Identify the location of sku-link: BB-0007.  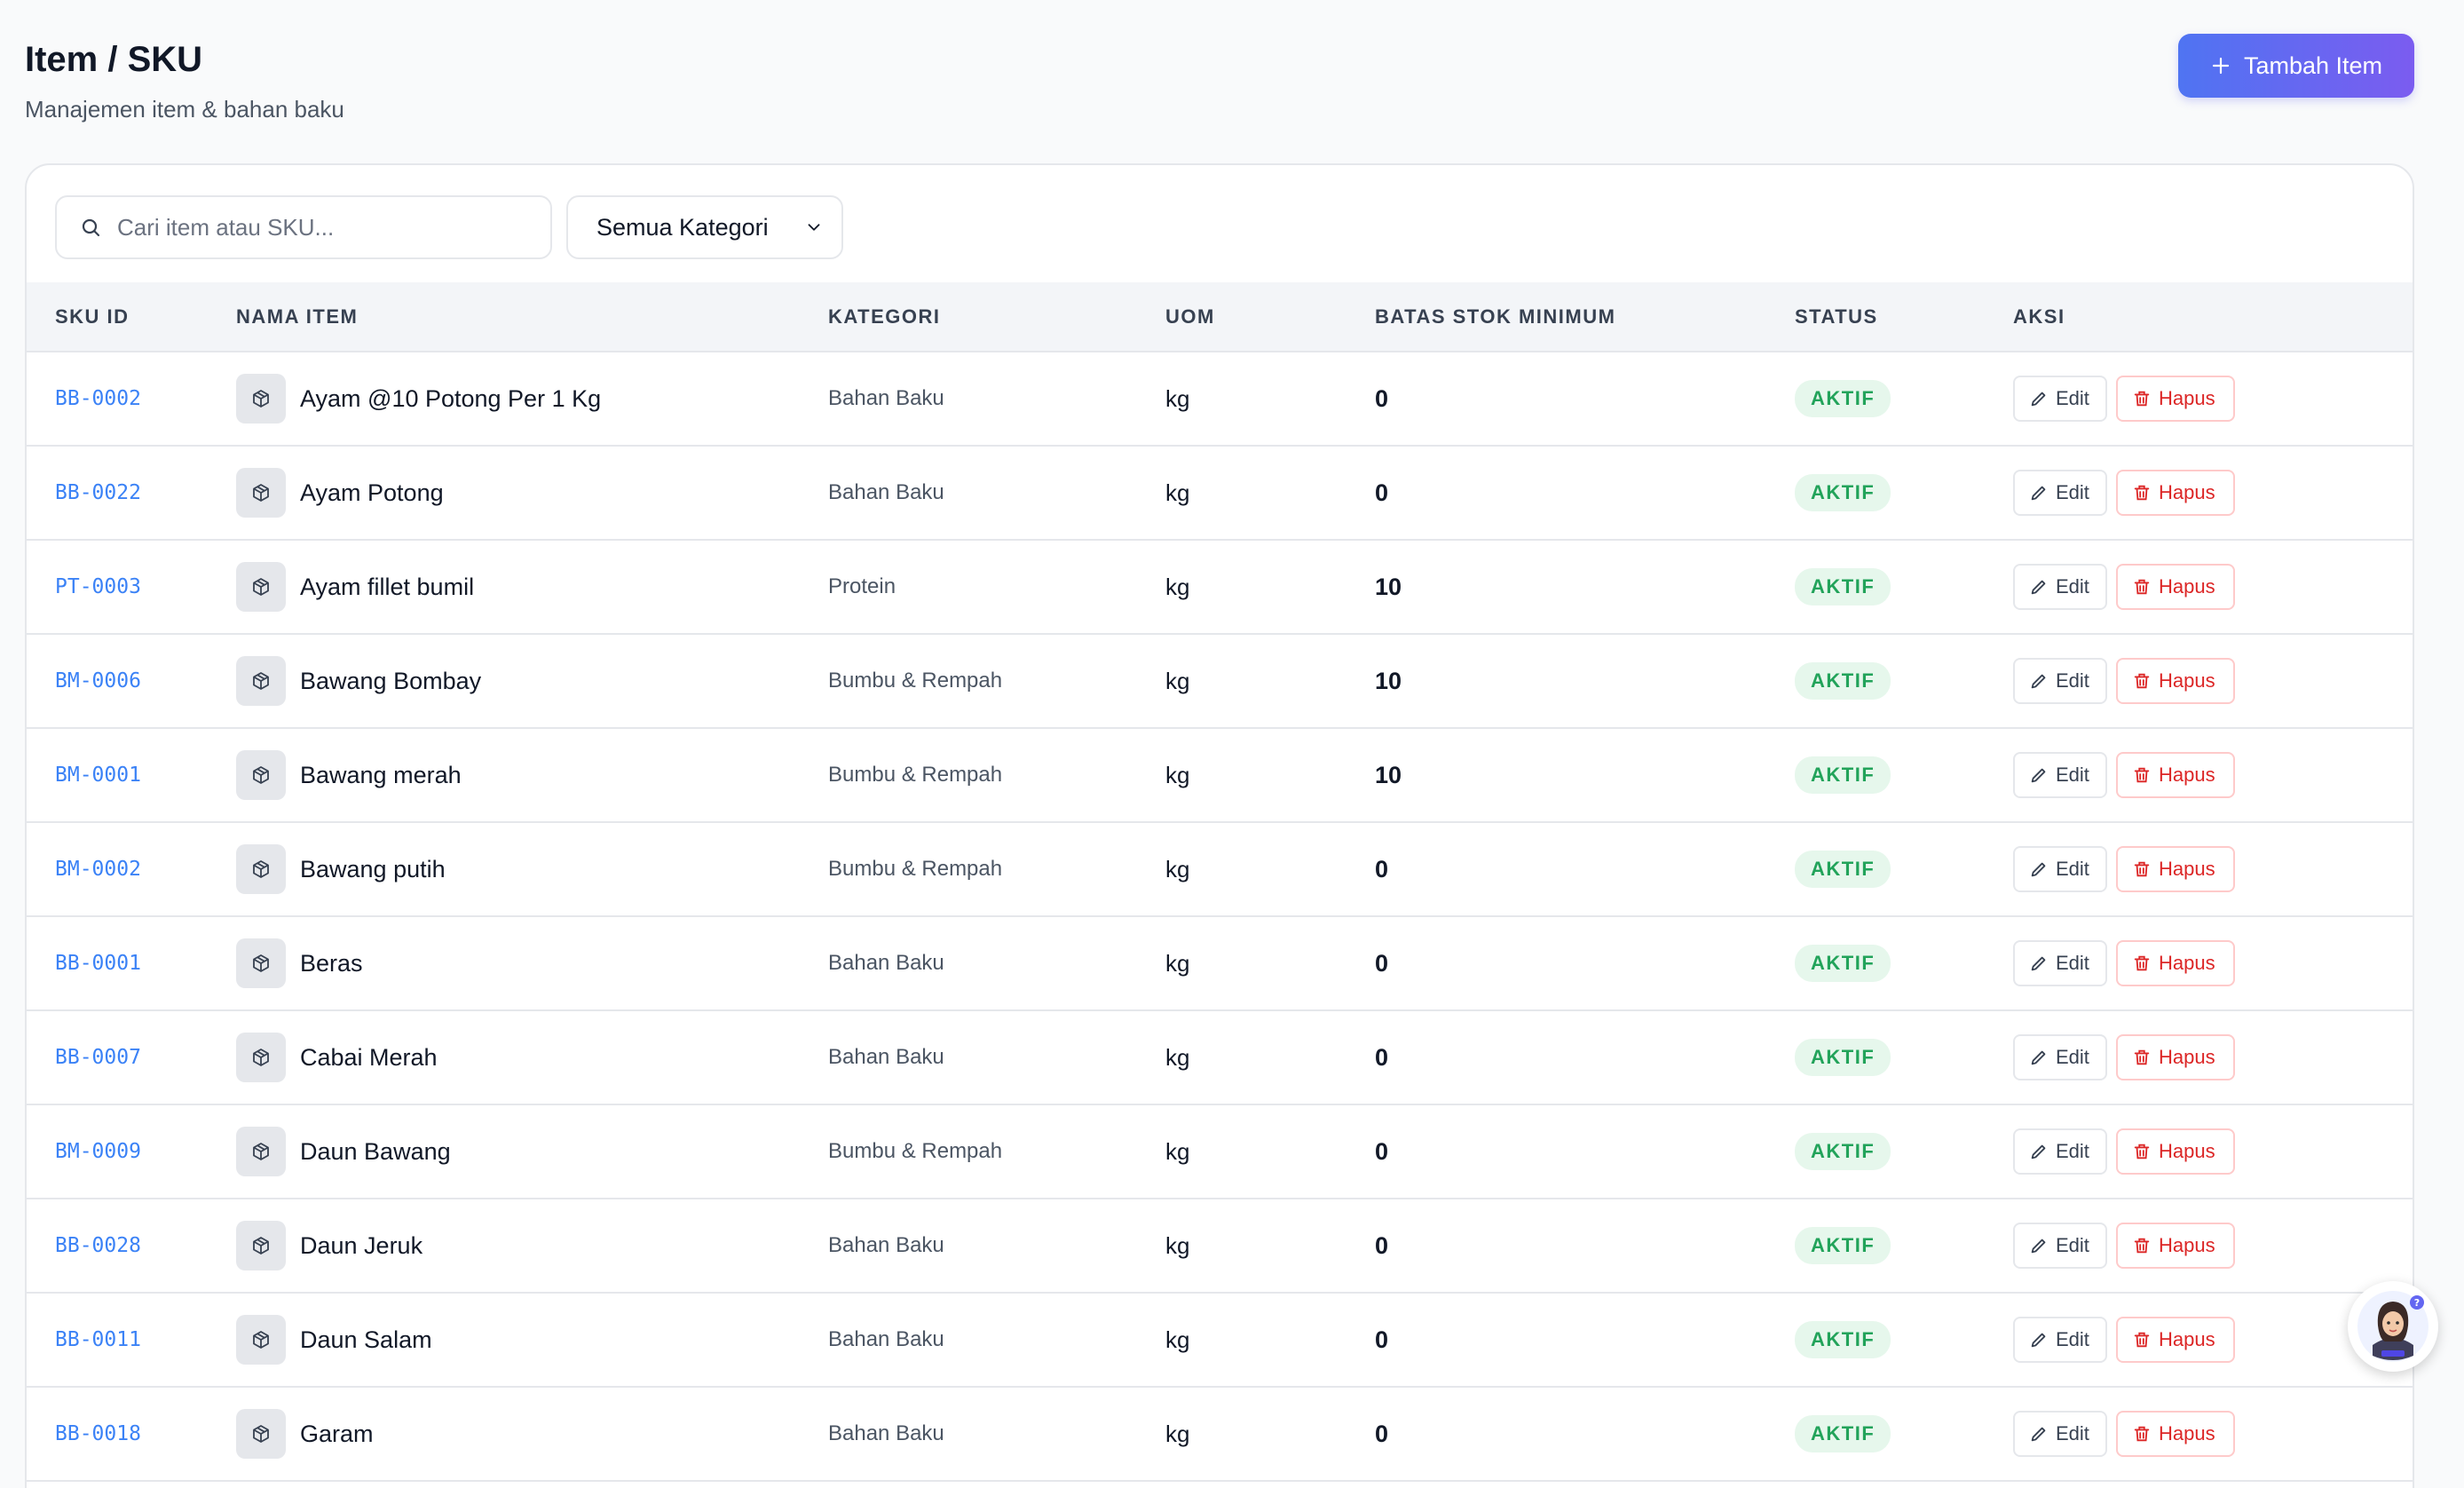
(98, 1057).